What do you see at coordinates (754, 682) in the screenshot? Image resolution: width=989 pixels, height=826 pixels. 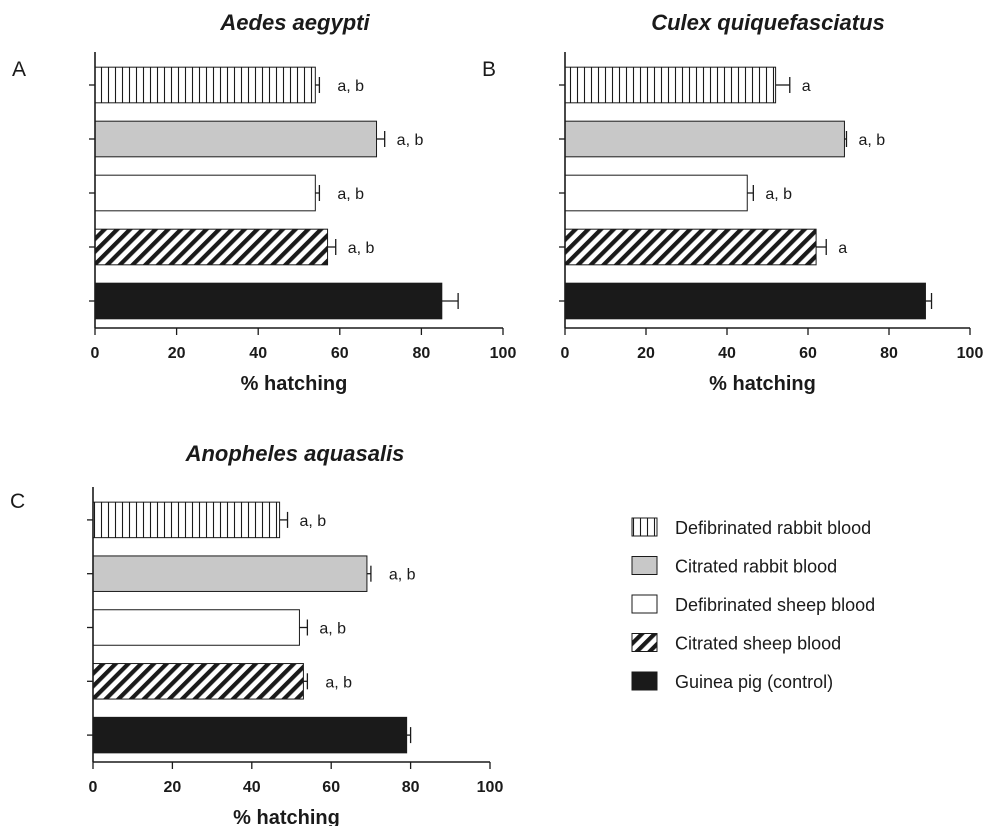 I see `legend-label-5: Guinea pig (control)` at bounding box center [754, 682].